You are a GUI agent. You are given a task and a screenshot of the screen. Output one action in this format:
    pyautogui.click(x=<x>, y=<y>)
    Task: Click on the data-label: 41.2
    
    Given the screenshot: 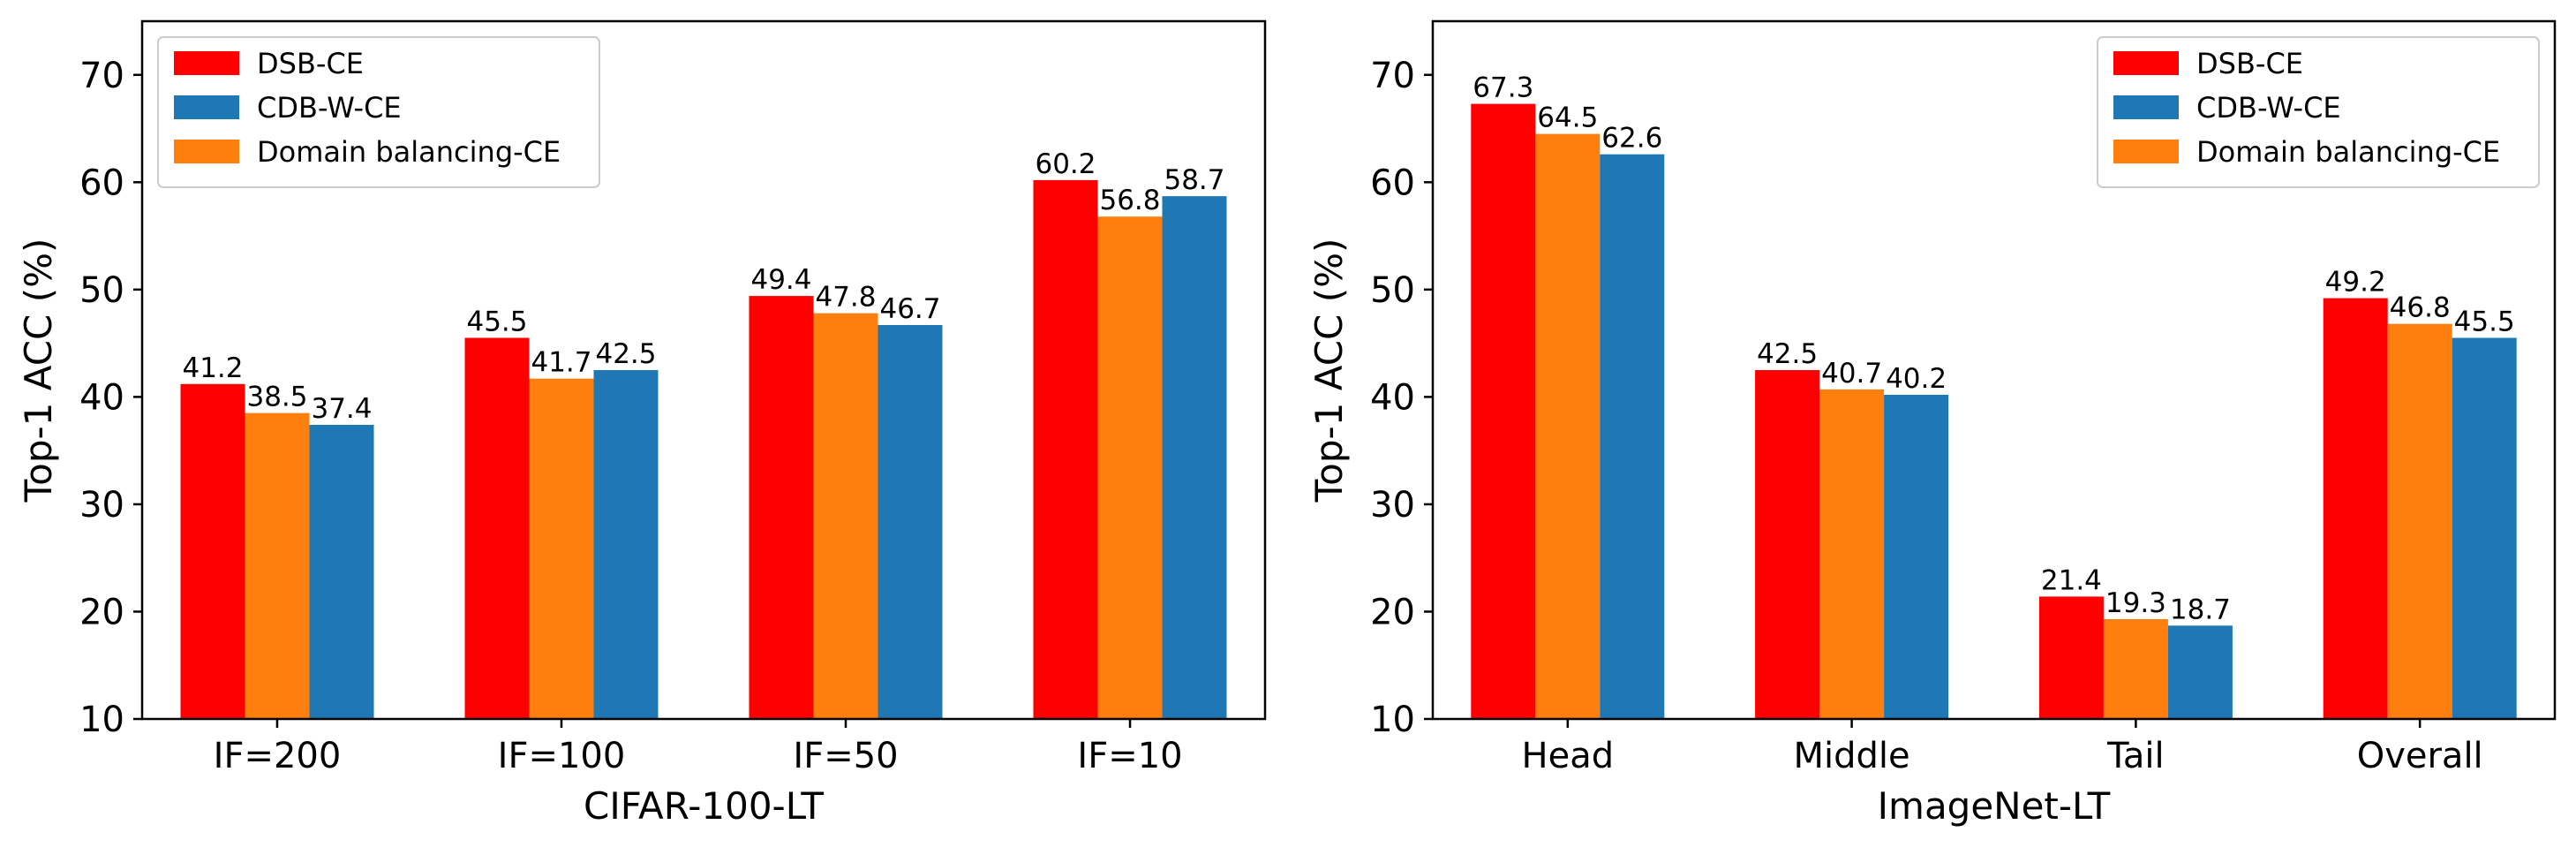 What is the action you would take?
    pyautogui.click(x=213, y=368)
    